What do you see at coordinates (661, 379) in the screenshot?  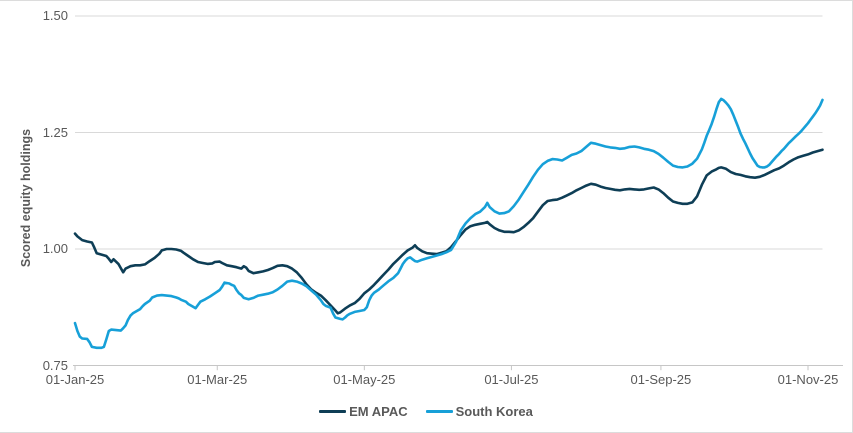 I see `x-tick-label: 01-Sep-25` at bounding box center [661, 379].